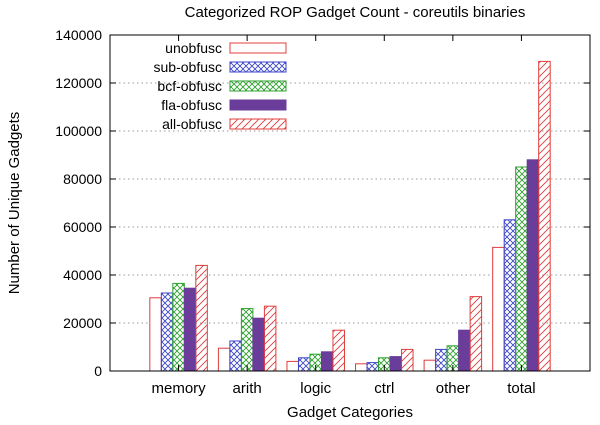 Image resolution: width=600 pixels, height=425 pixels. Describe the element at coordinates (188, 67) in the screenshot. I see `legend-label-sub-obfusc: sub-obfusc` at that location.